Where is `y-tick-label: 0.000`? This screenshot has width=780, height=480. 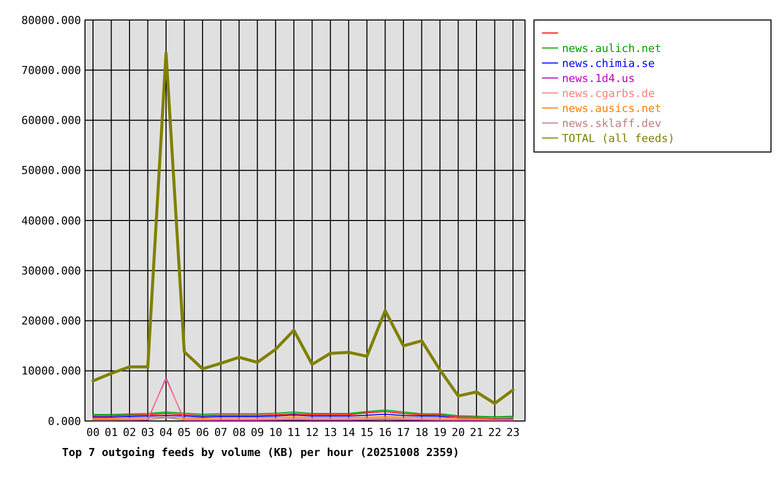 y-tick-label: 0.000 is located at coordinates (64, 421).